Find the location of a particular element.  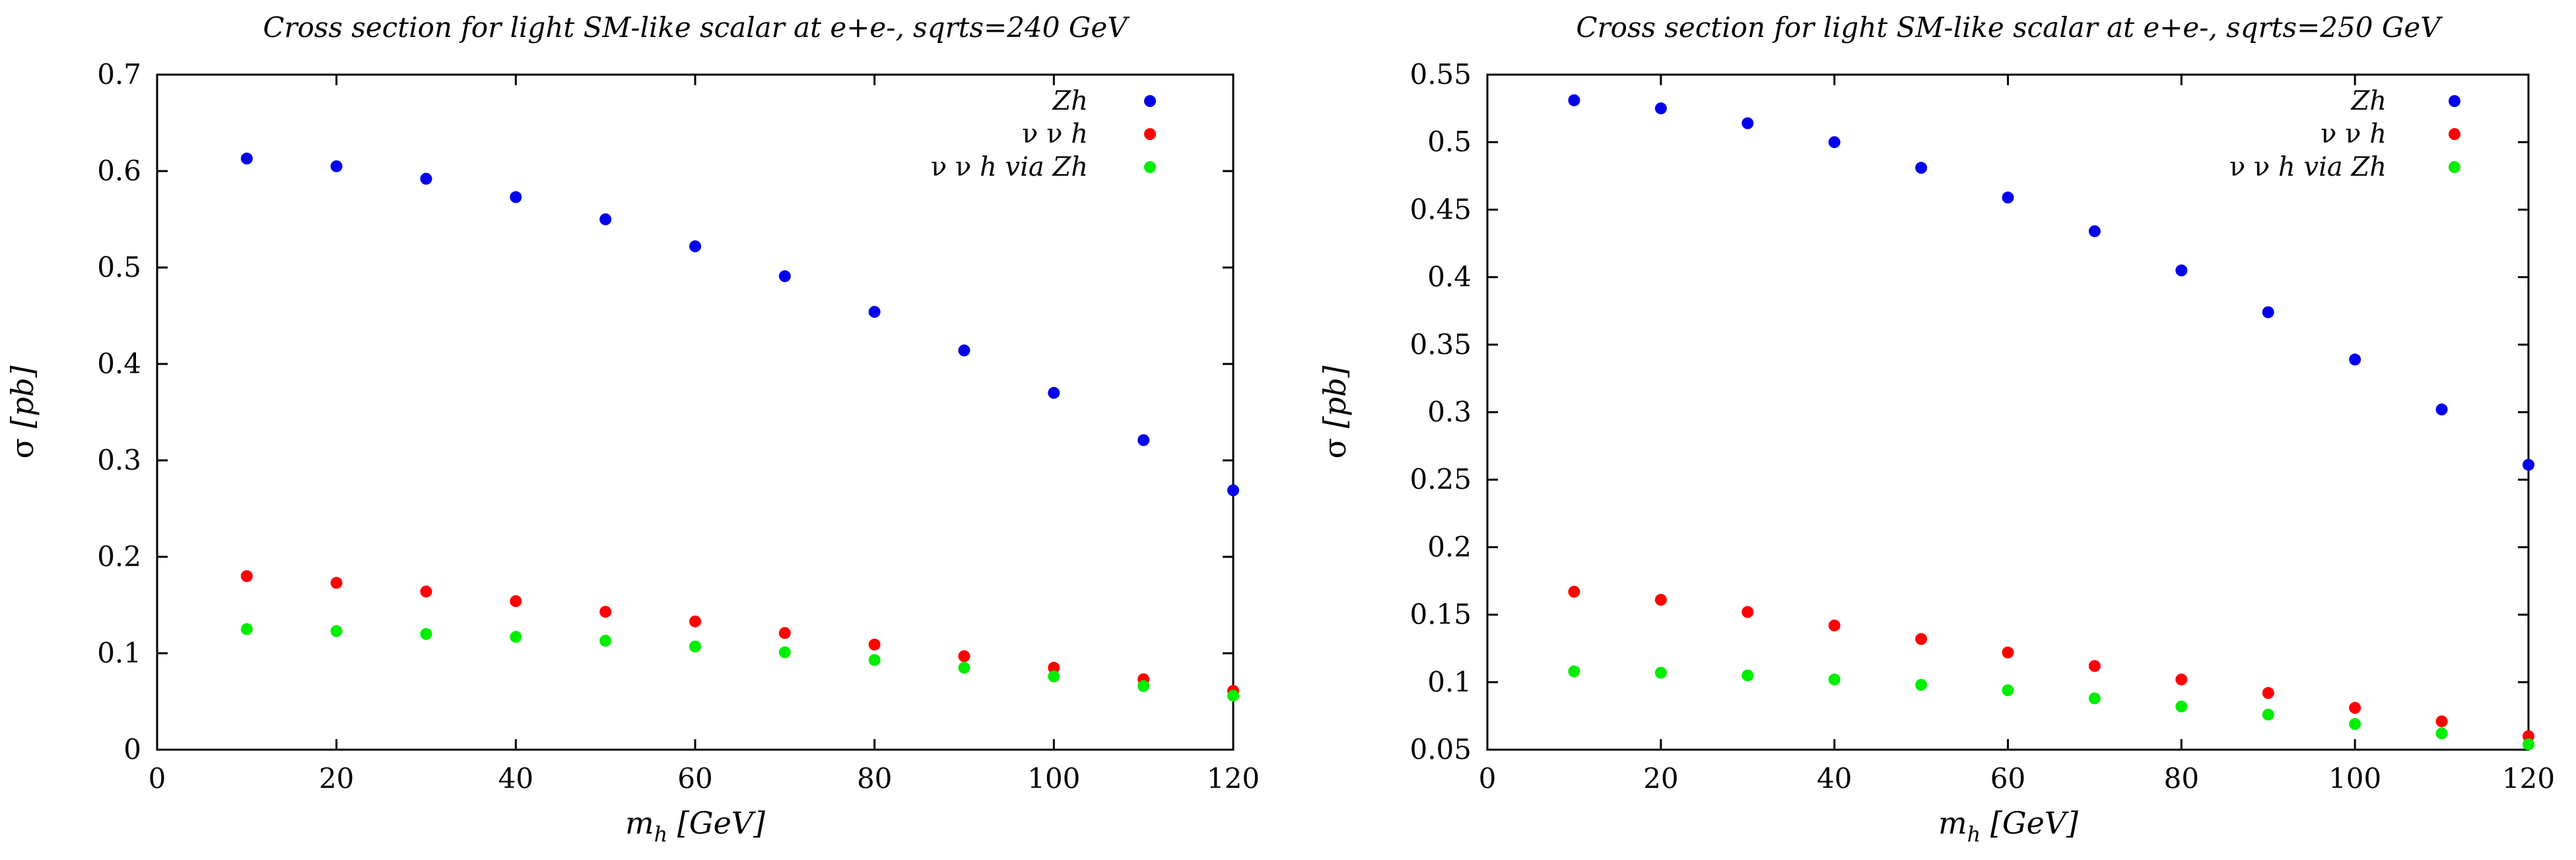

legend-label-part: ν ν is located at coordinates (1046, 134).